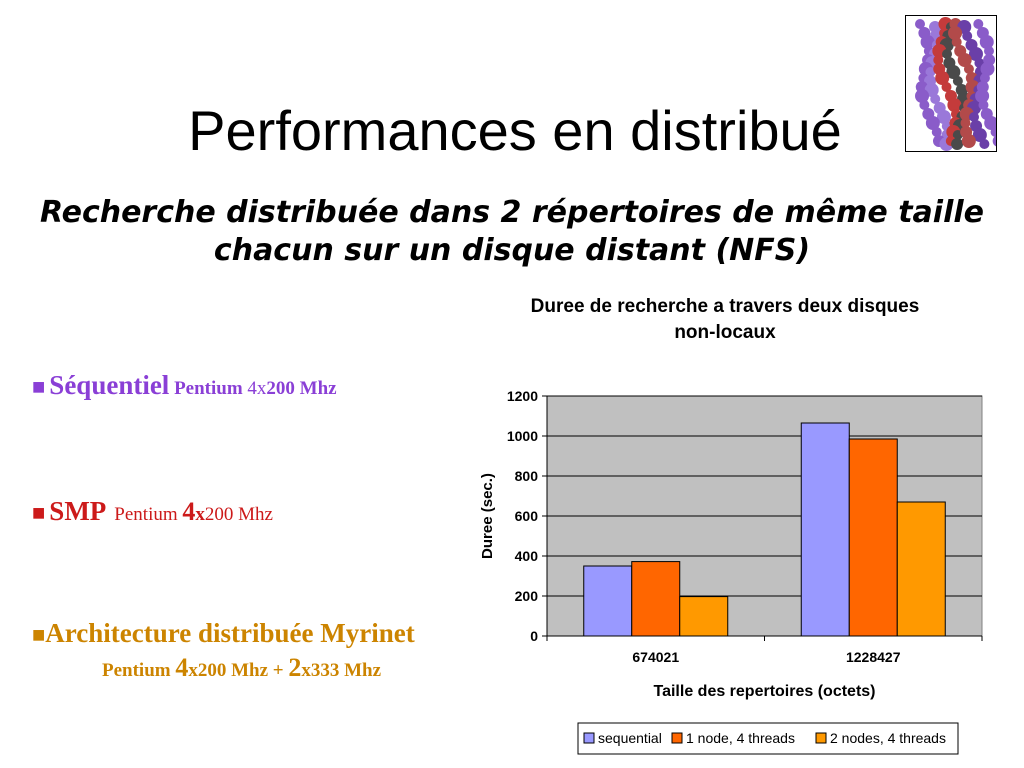 This screenshot has width=1024, height=768. What do you see at coordinates (78, 511) in the screenshot?
I see `bullet-label: SMP` at bounding box center [78, 511].